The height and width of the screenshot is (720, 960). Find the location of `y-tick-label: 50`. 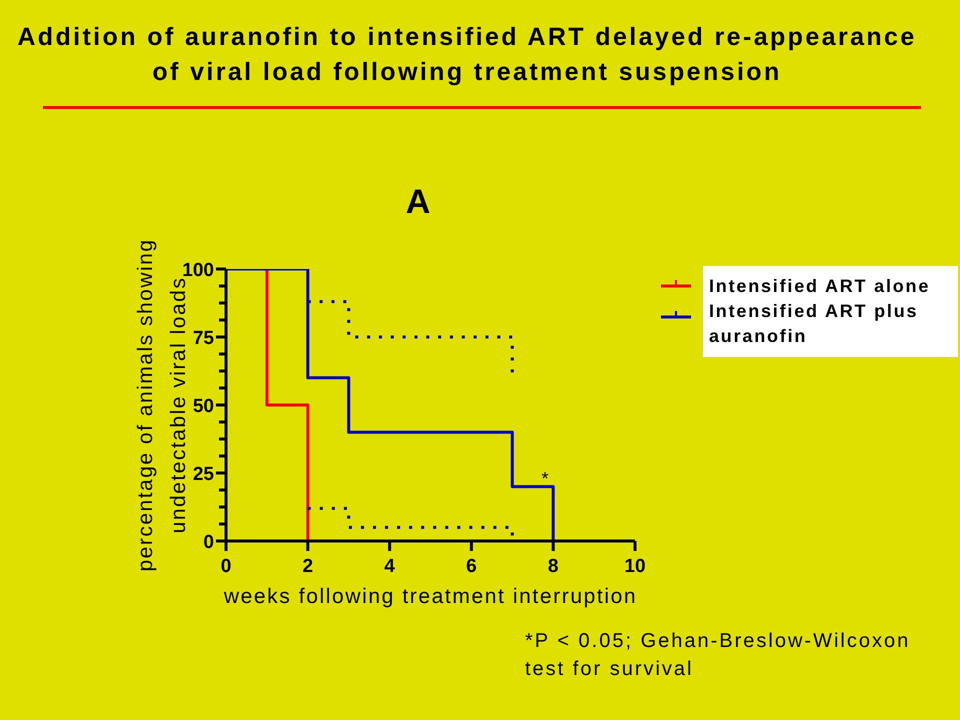

y-tick-label: 50 is located at coordinates (203, 406).